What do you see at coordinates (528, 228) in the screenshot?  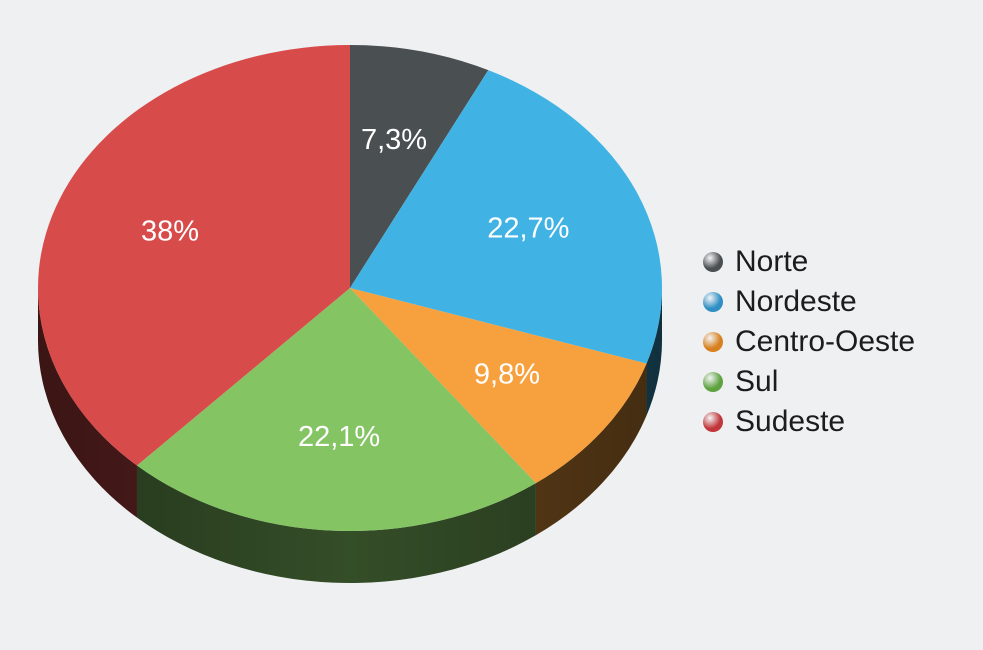 I see `slice-label-nordeste: 22,7%` at bounding box center [528, 228].